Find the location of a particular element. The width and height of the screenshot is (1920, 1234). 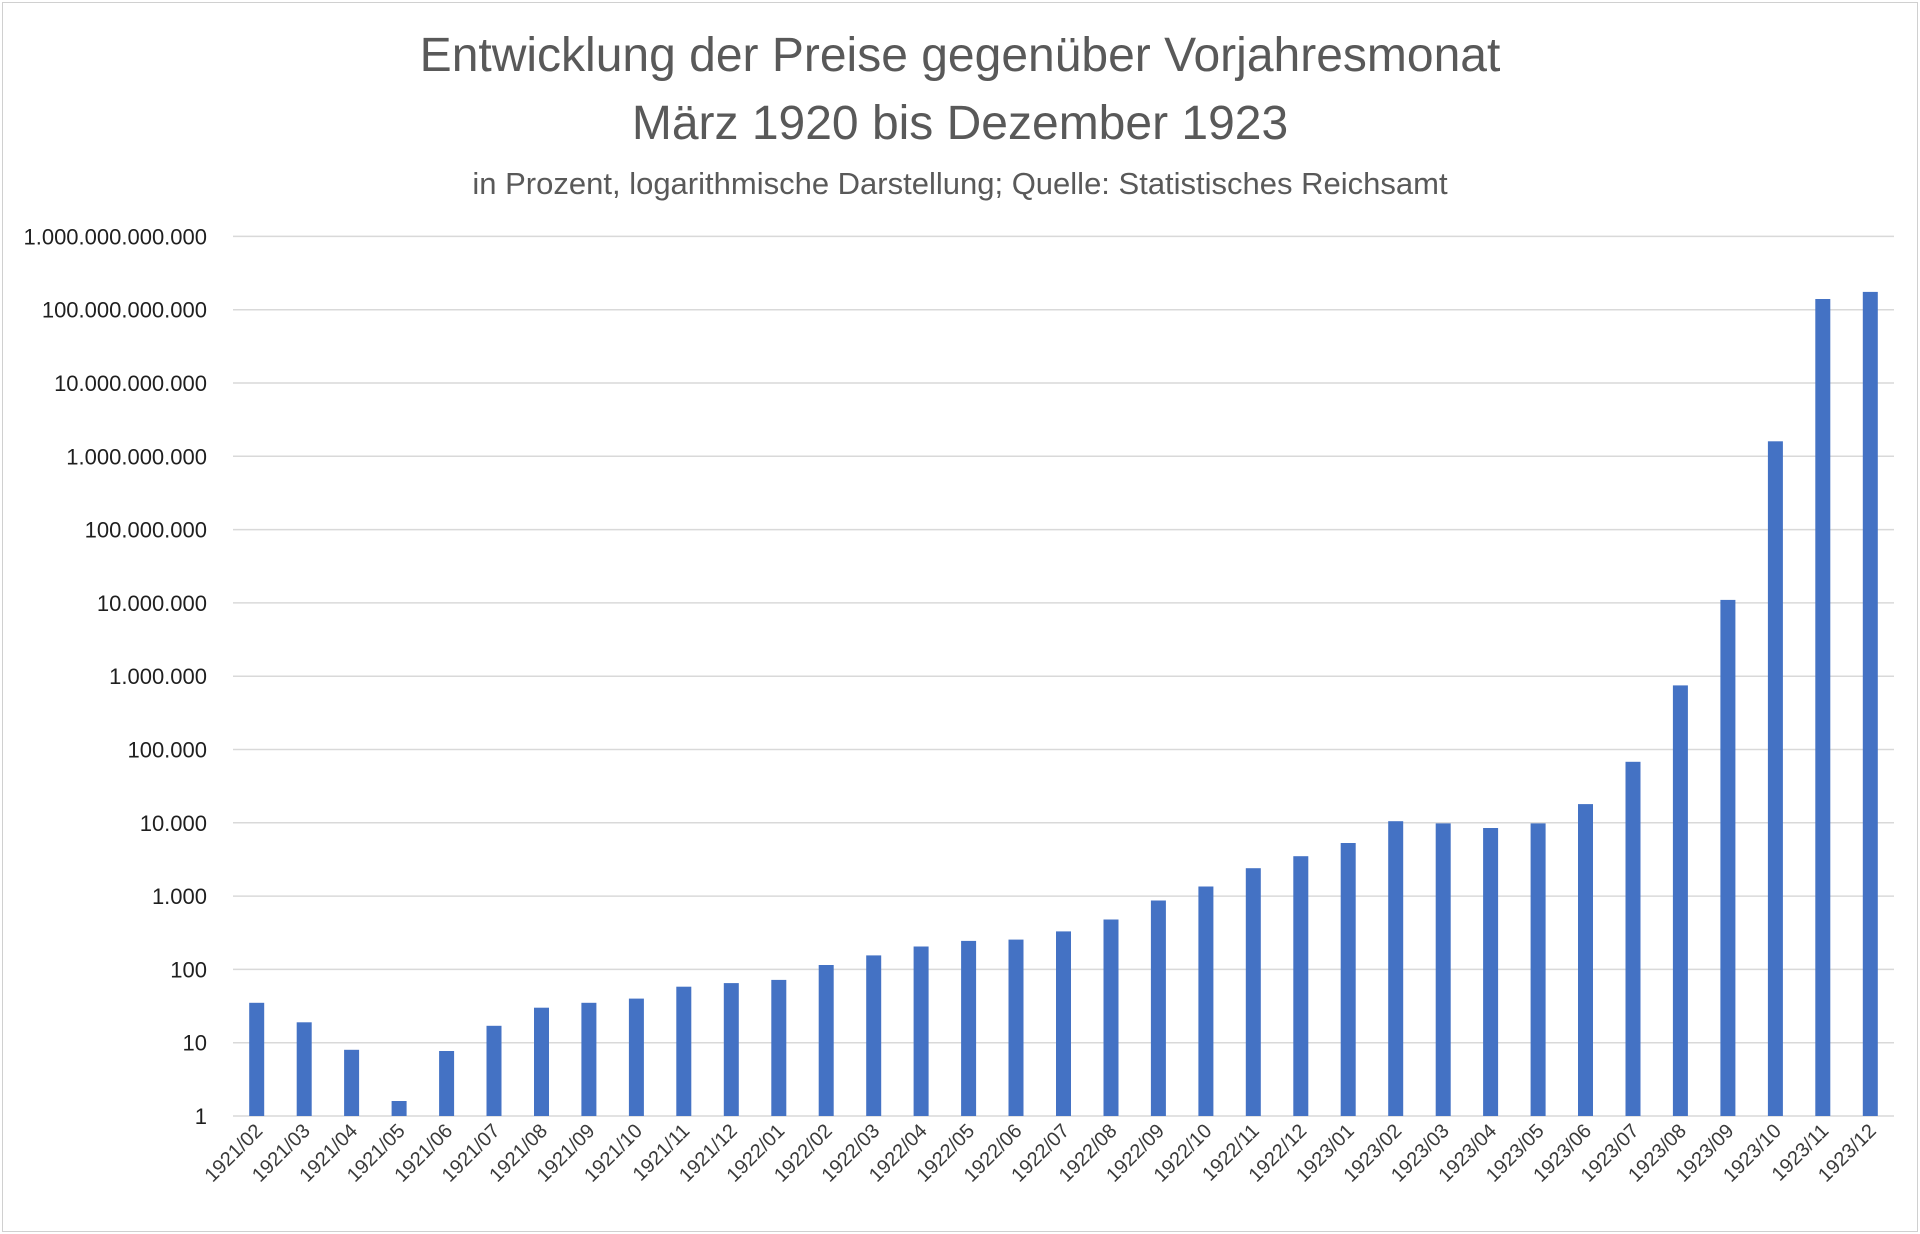

y-tick-label: 1.000.000.000.000 is located at coordinates (115, 236).